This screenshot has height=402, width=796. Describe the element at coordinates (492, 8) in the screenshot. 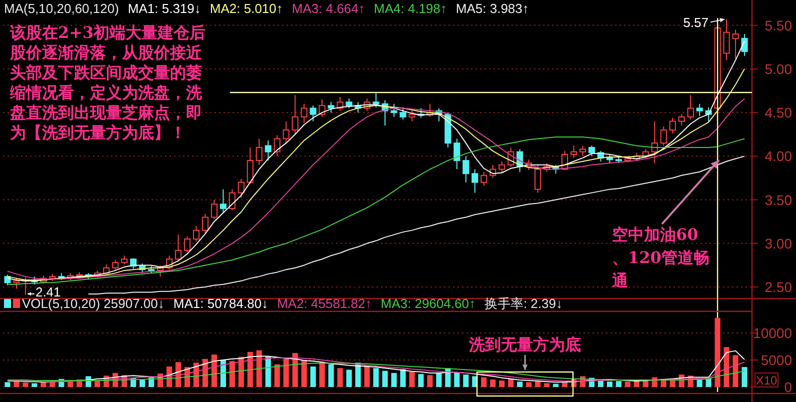

I see `text: MA5: 3.983↑` at that location.